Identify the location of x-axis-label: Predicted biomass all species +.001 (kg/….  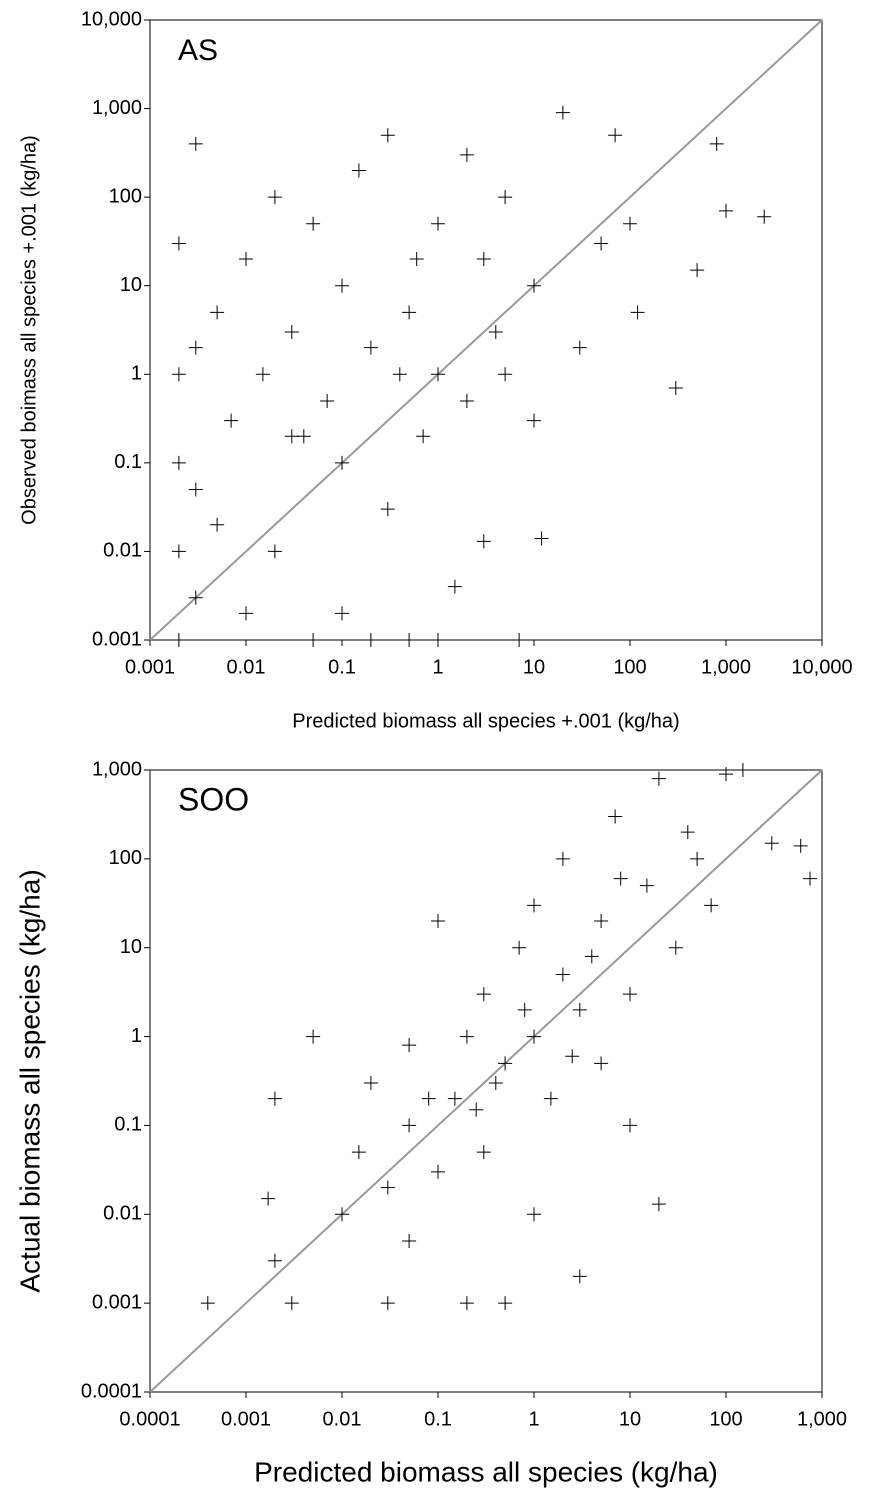
(485, 721).